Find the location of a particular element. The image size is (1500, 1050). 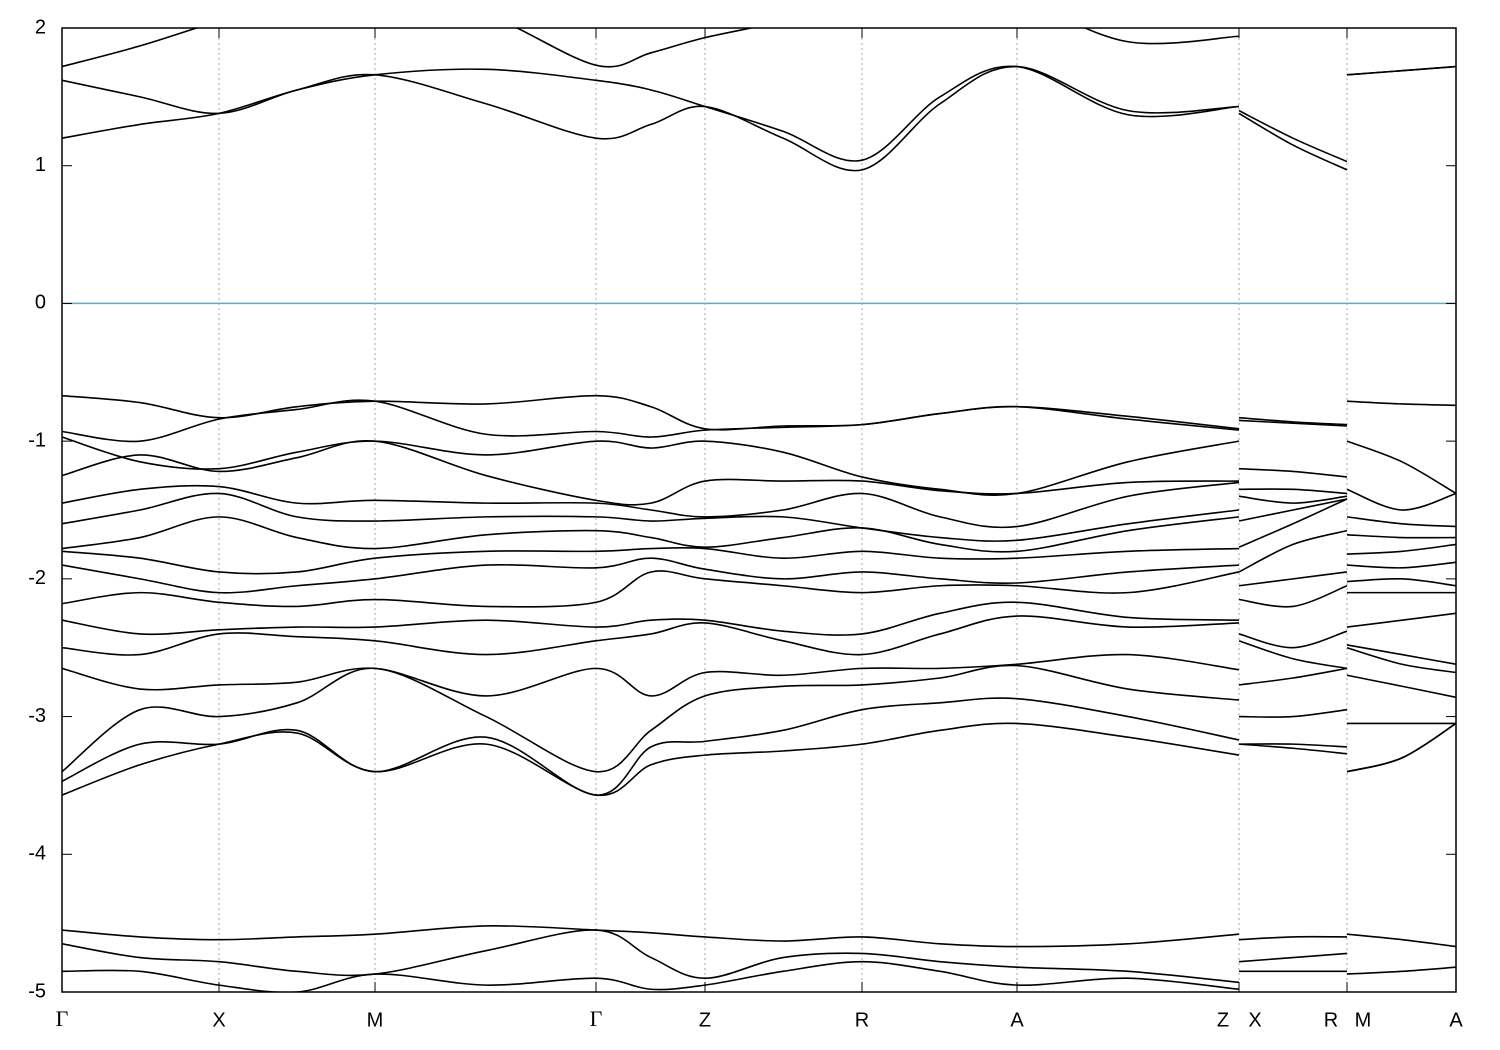

y-tick-label: -1 is located at coordinates (37, 440).